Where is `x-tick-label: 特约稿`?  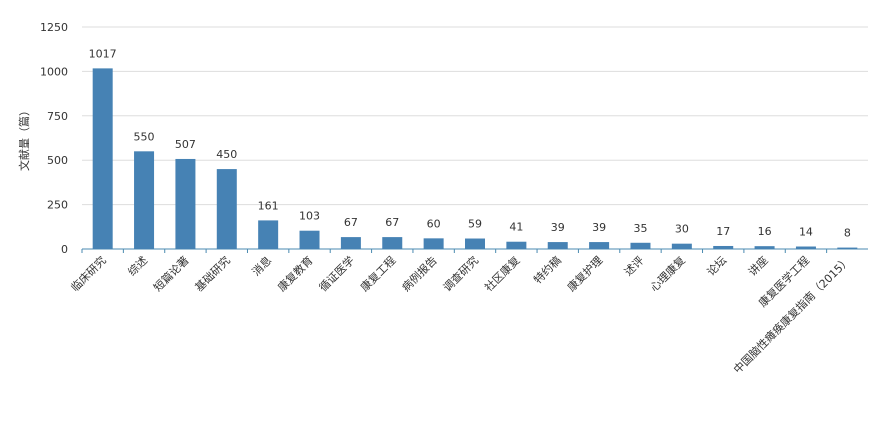 x-tick-label: 特约稿 is located at coordinates (547, 269).